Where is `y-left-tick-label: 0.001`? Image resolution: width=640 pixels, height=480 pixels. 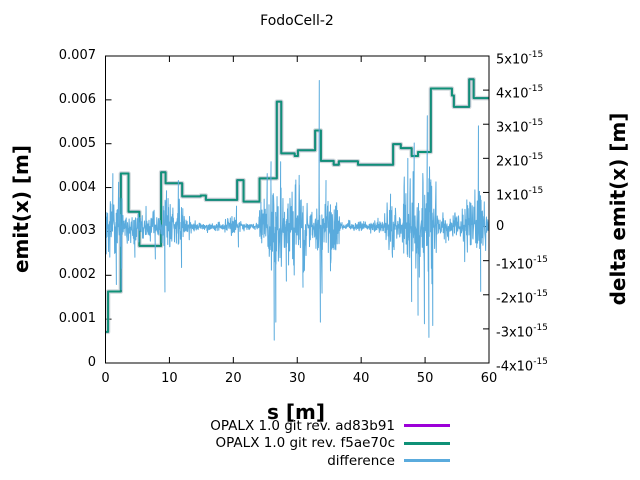 y-left-tick-label: 0.001 is located at coordinates (77, 319).